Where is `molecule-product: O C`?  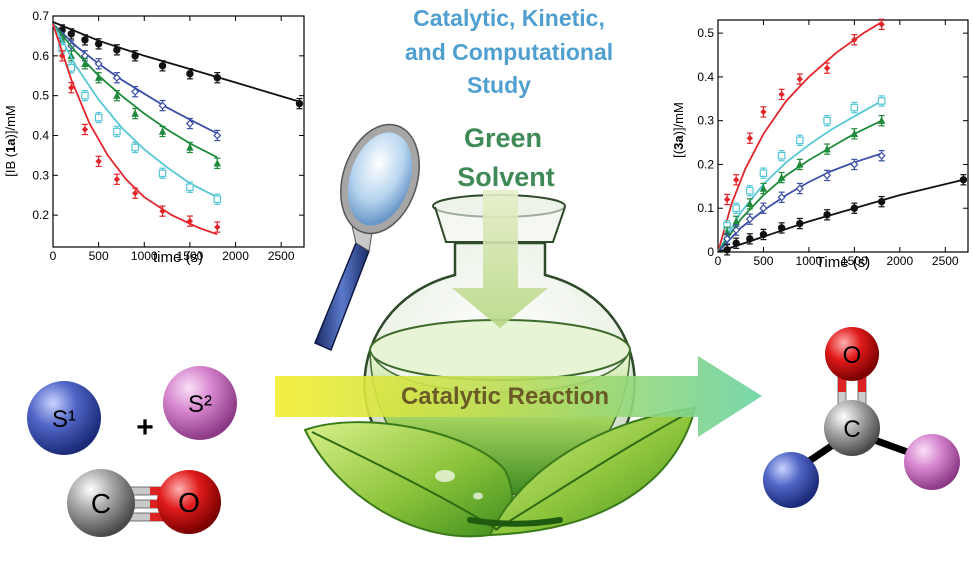
molecule-product: O C is located at coordinates (861, 417).